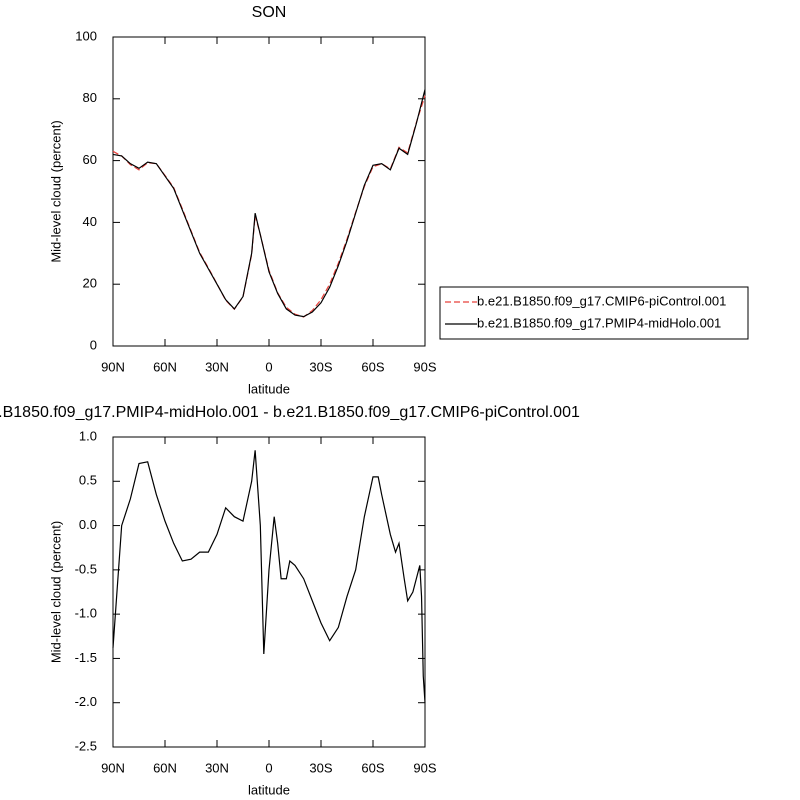 This screenshot has width=800, height=800. What do you see at coordinates (86, 745) in the screenshot?
I see `y-tick-label: -2.5` at bounding box center [86, 745].